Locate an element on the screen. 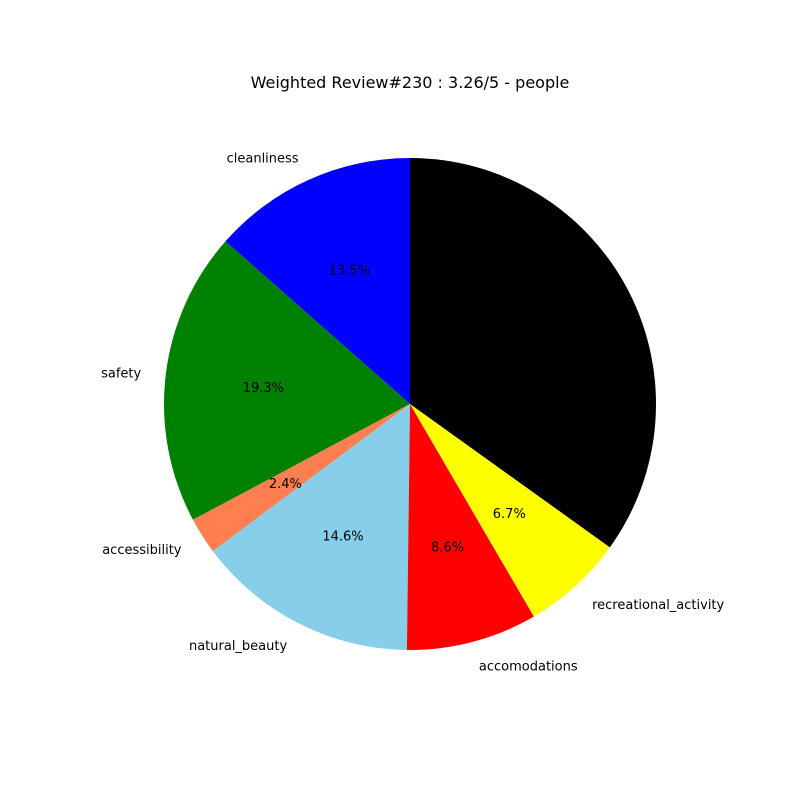 This screenshot has height=800, width=800. chart-title: Weighted Review#230 : 3.26/5 - people is located at coordinates (410, 82).